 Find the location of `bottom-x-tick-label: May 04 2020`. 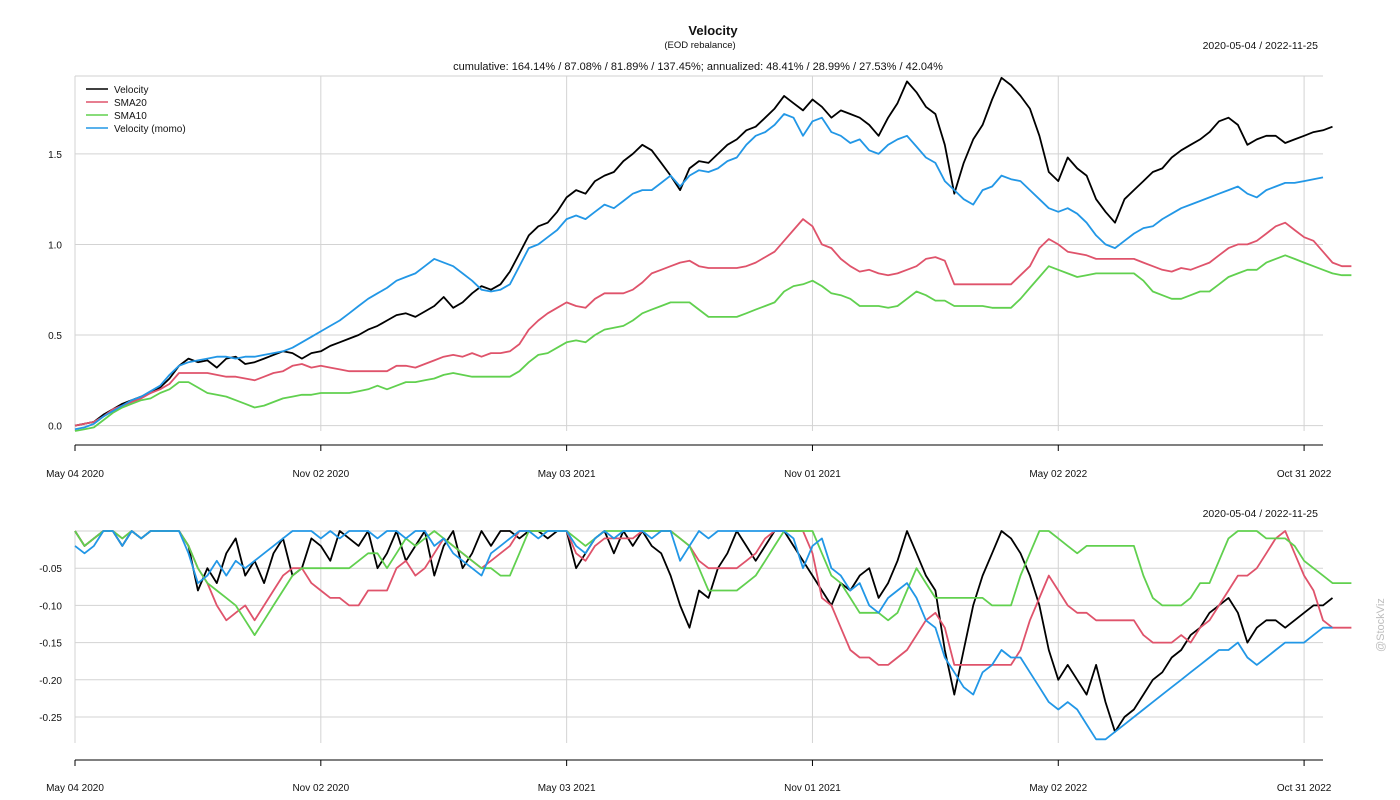

bottom-x-tick-label: May 04 2020 is located at coordinates (75, 788).